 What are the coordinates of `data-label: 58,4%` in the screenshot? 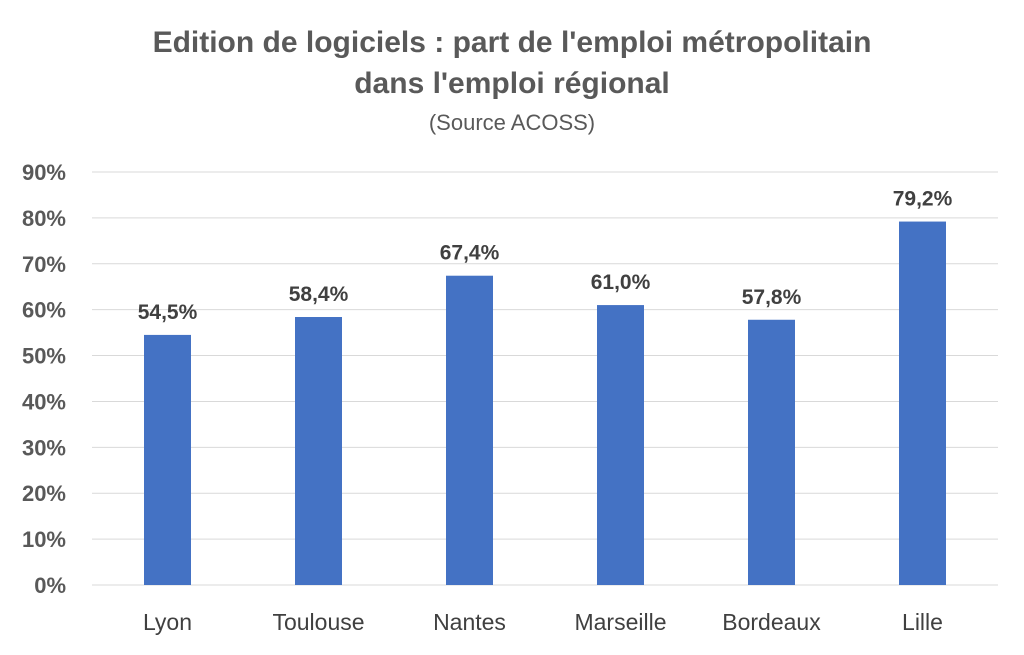 It's located at (319, 294).